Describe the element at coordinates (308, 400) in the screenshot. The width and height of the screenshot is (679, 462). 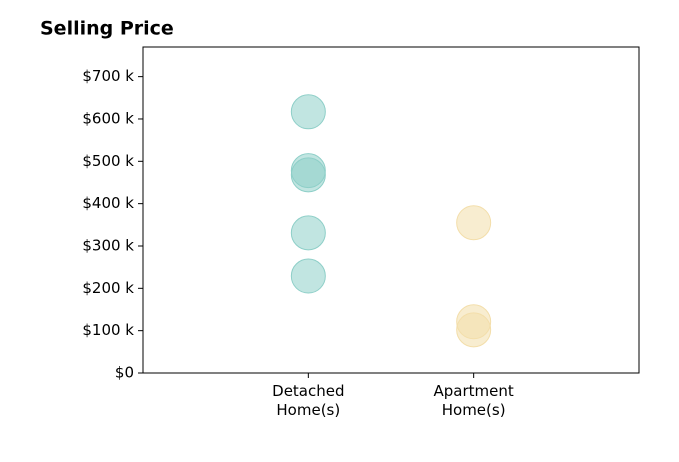
I see `x-tick-label: Detached Home(s)` at that location.